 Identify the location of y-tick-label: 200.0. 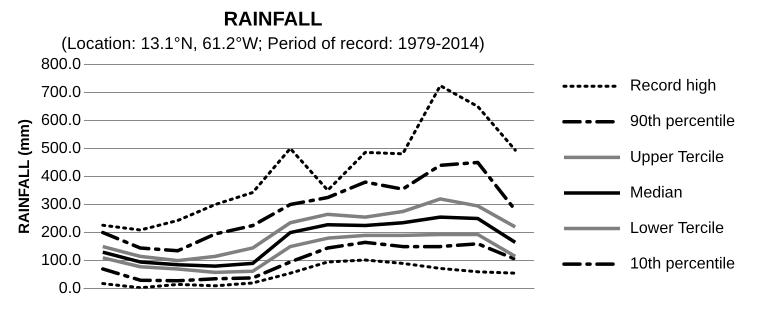
(61, 232).